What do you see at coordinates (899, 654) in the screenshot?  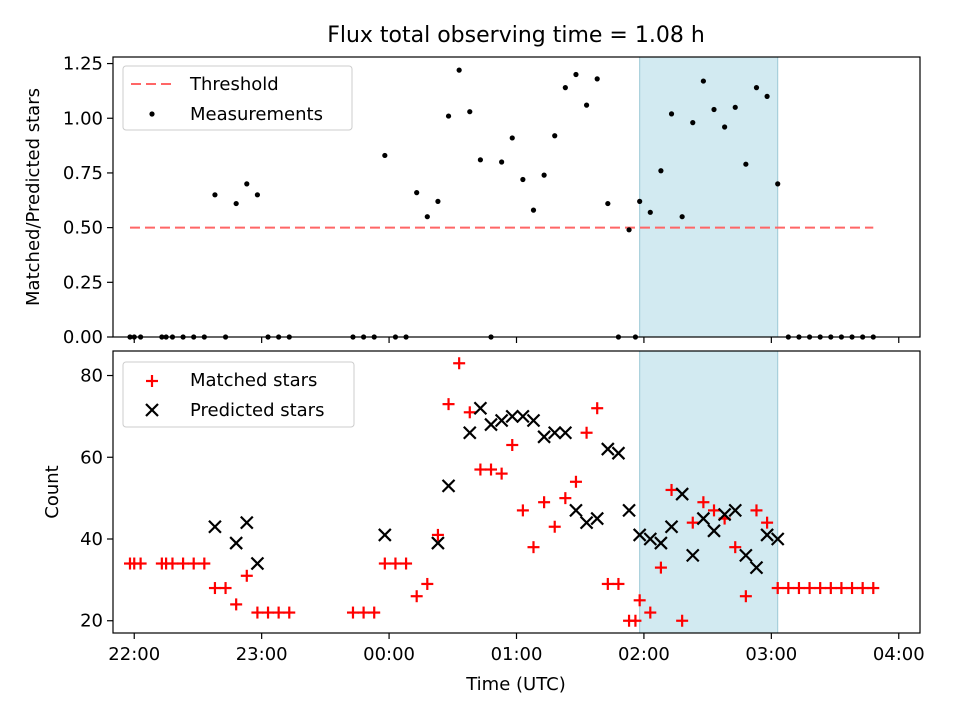 I see `x-tick-label: 04:00` at bounding box center [899, 654].